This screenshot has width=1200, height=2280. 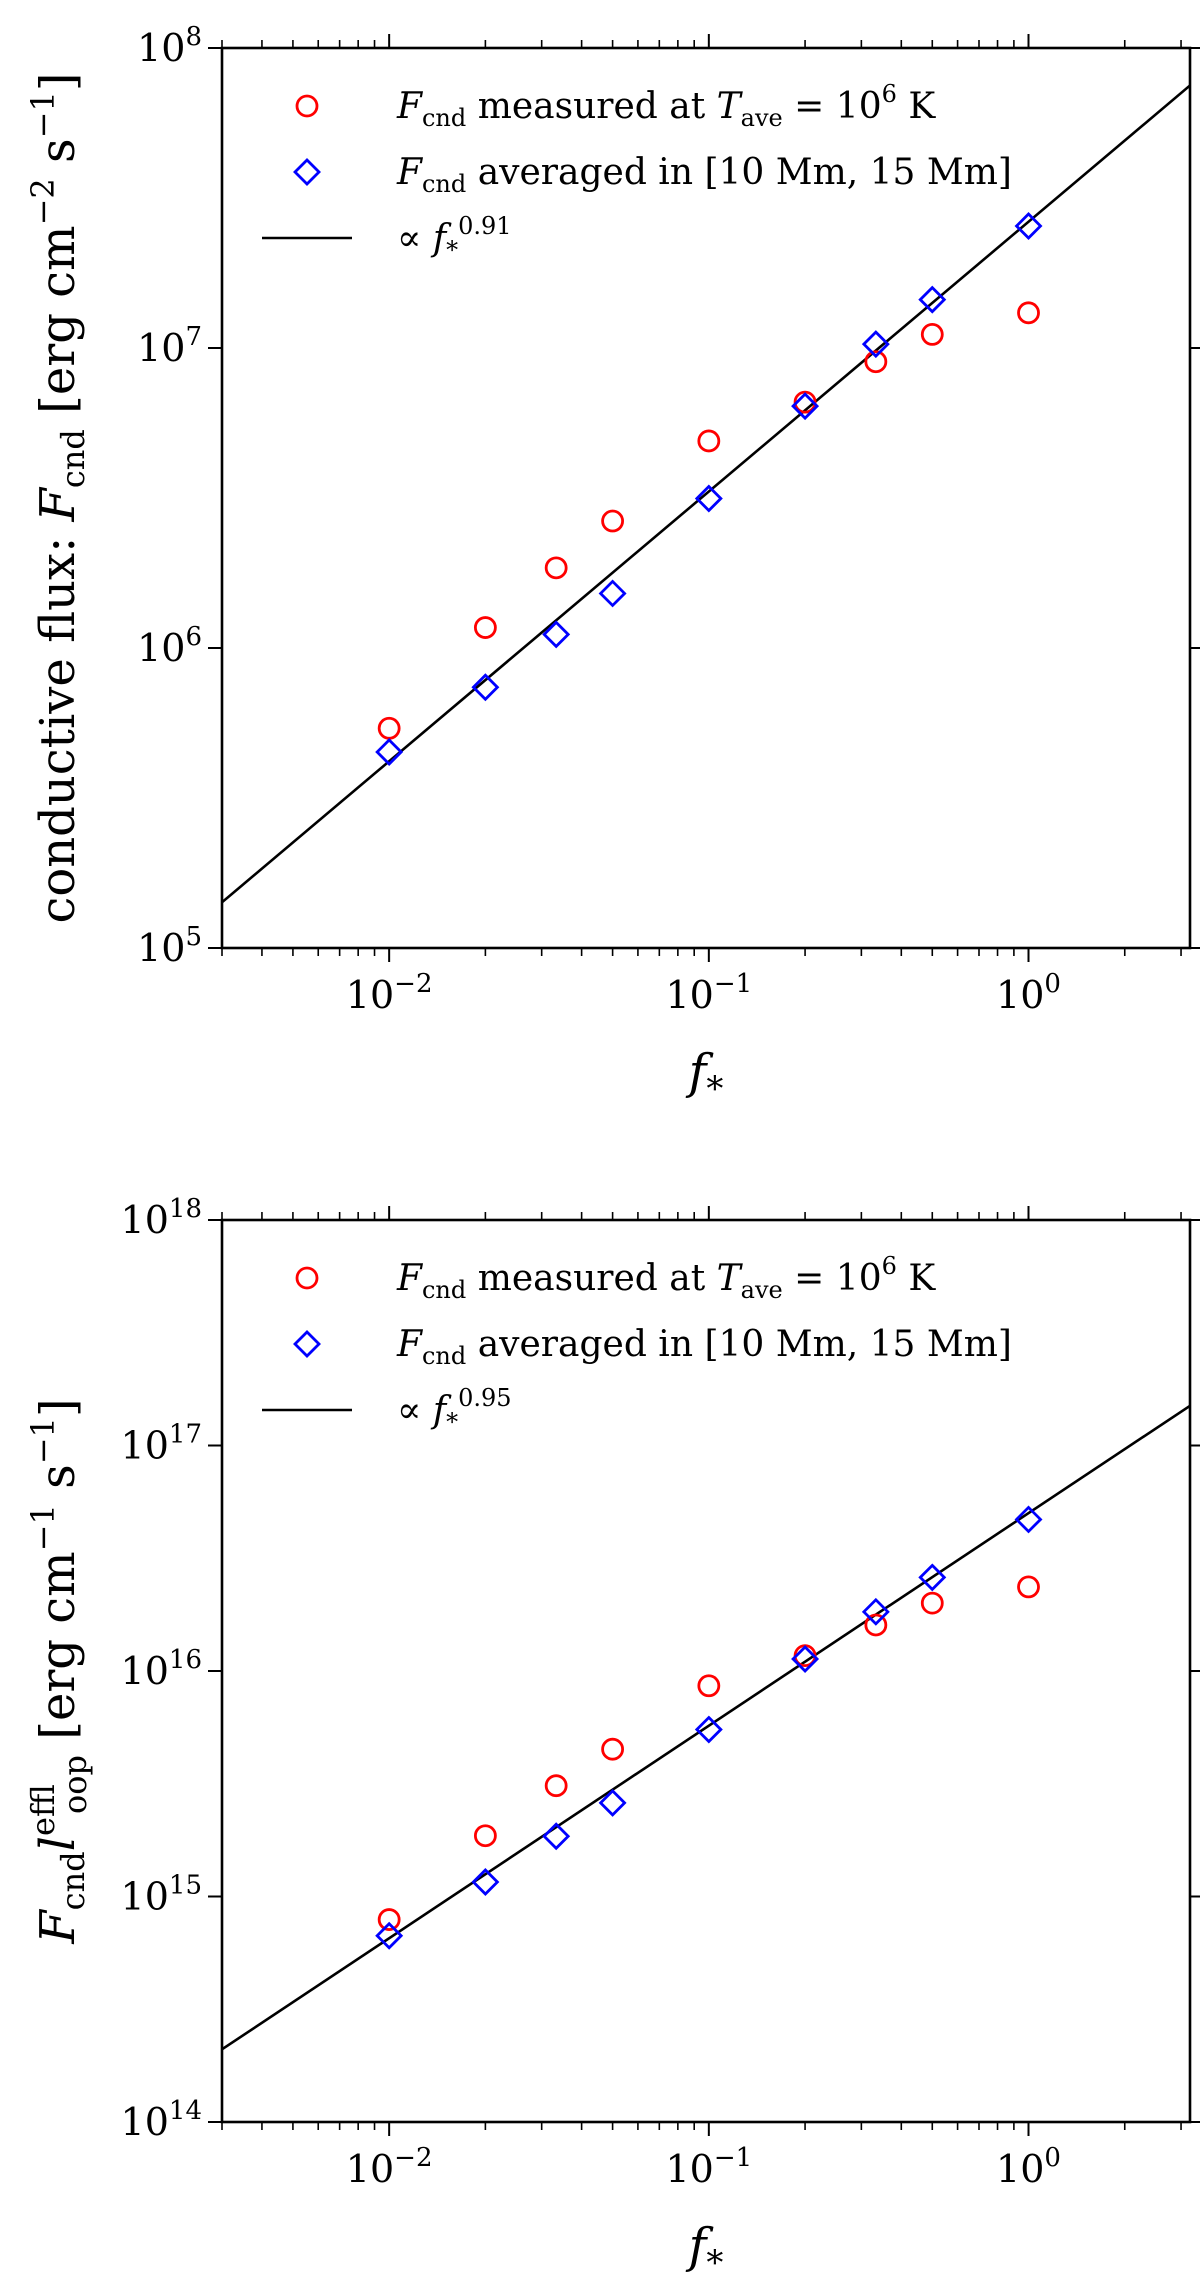 What do you see at coordinates (161, 1218) in the screenshot?
I see `y-tick-label: 1018` at bounding box center [161, 1218].